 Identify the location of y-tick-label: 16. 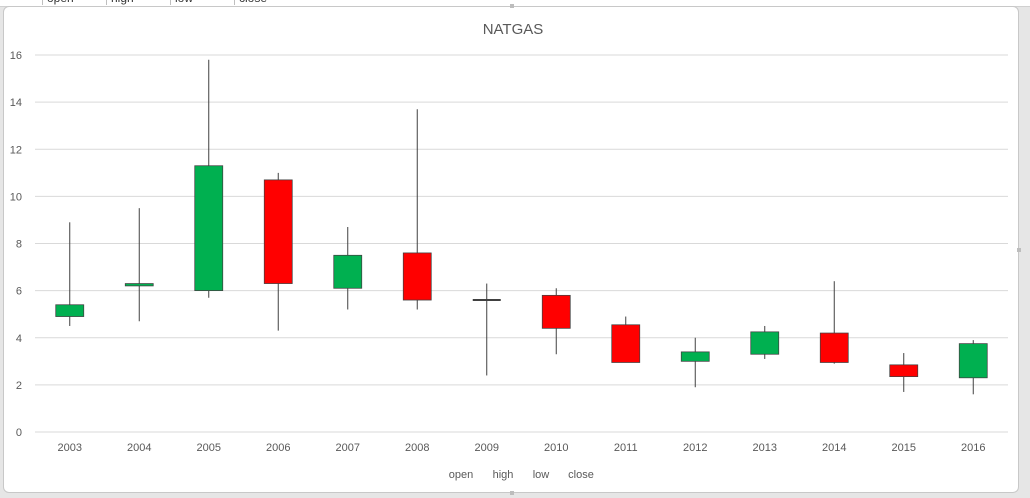
(16, 56).